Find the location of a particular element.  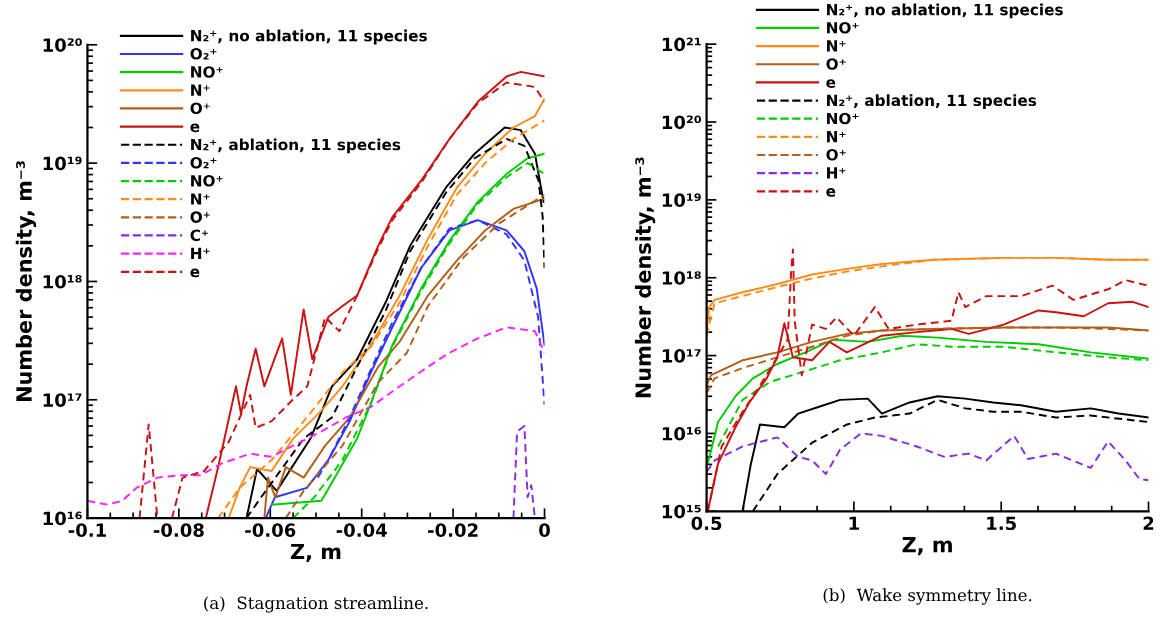

x-tick-label: -0.08 is located at coordinates (178, 530).